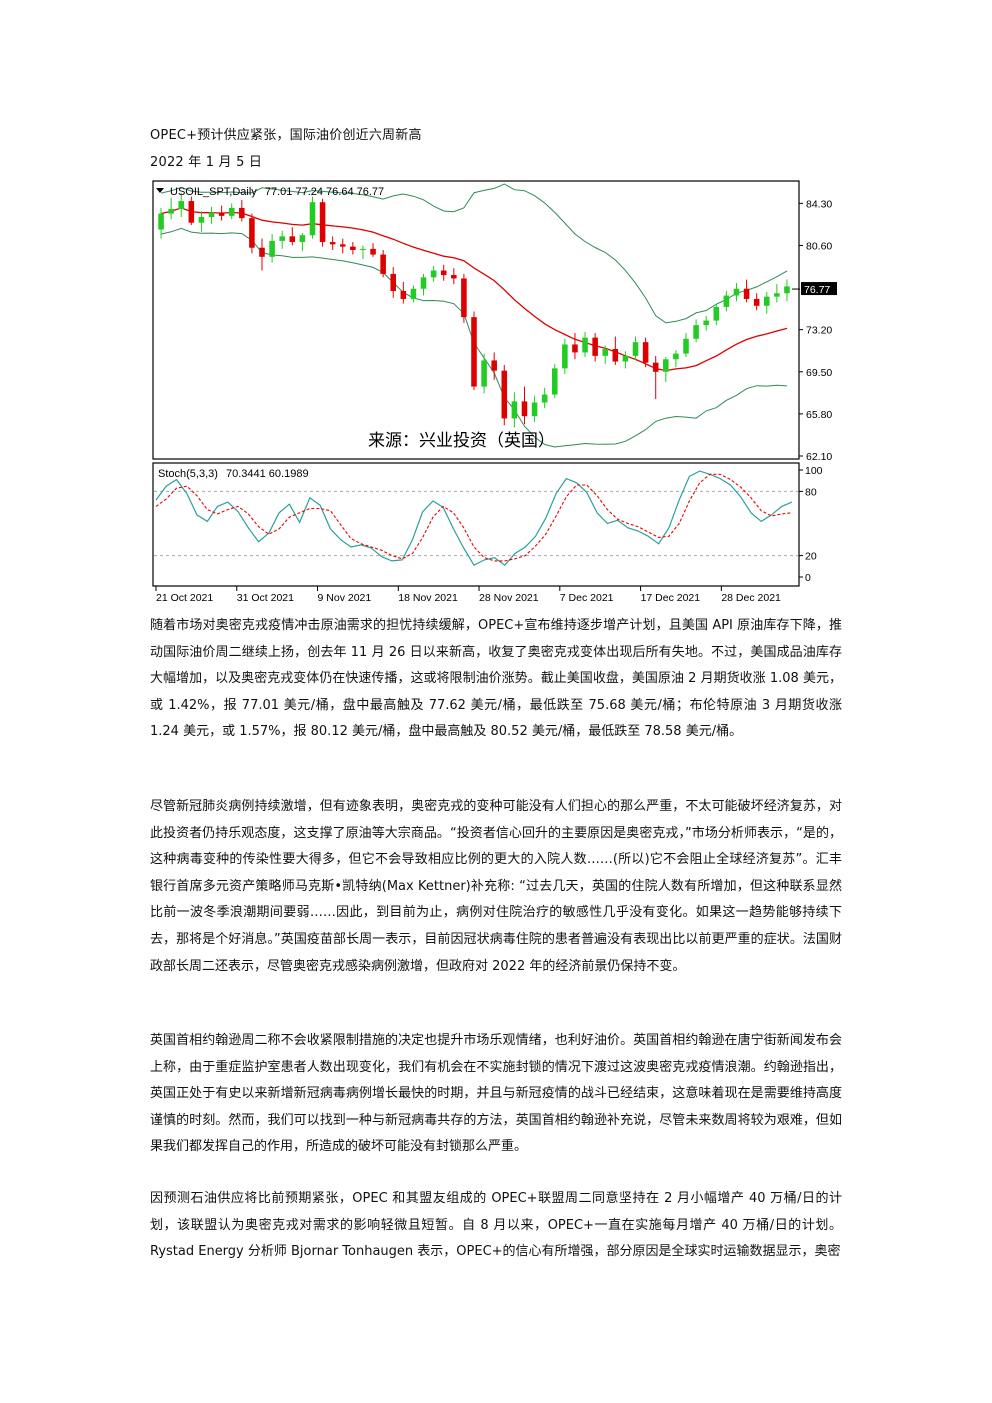 The height and width of the screenshot is (1403, 992). What do you see at coordinates (233, 474) in the screenshot?
I see `stoch-label: Stoch(5,3,3) 70.3441 60.1989` at bounding box center [233, 474].